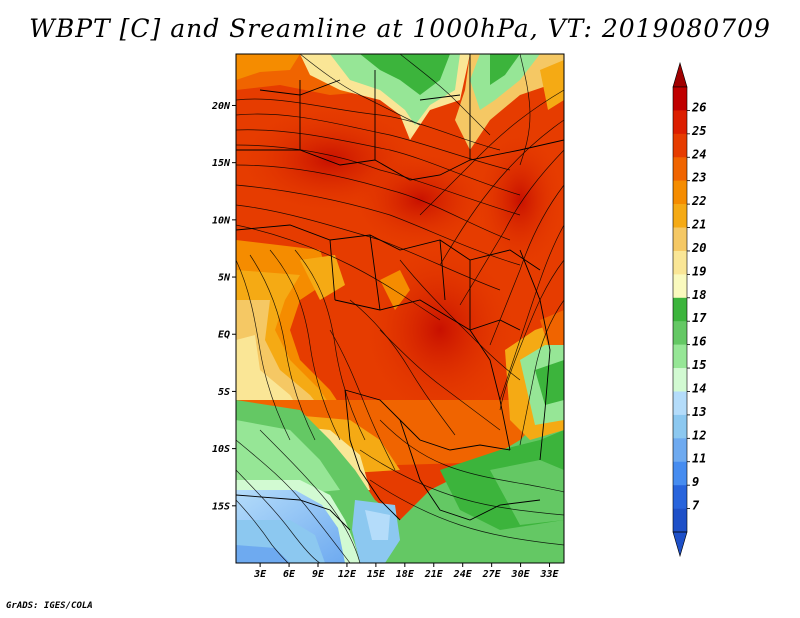  What do you see at coordinates (549, 574) in the screenshot?
I see `lon-tick-label: 33E` at bounding box center [549, 574].